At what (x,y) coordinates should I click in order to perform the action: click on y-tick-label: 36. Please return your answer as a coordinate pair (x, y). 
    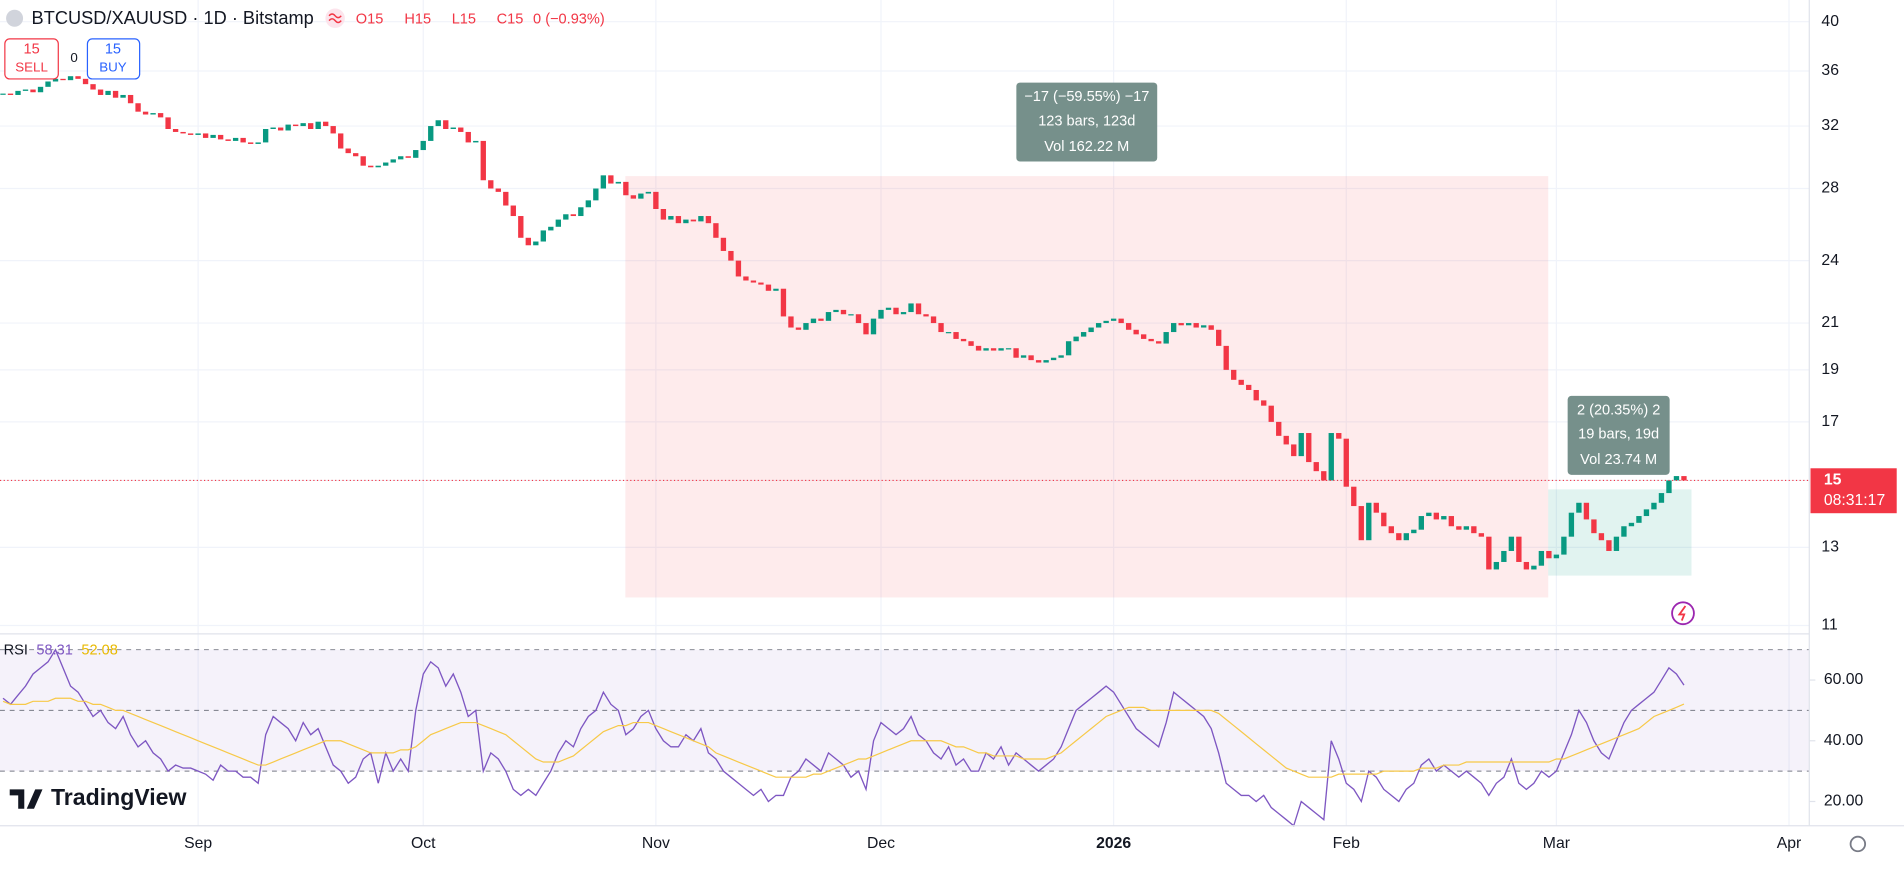
    Looking at the image, I should click on (1830, 70).